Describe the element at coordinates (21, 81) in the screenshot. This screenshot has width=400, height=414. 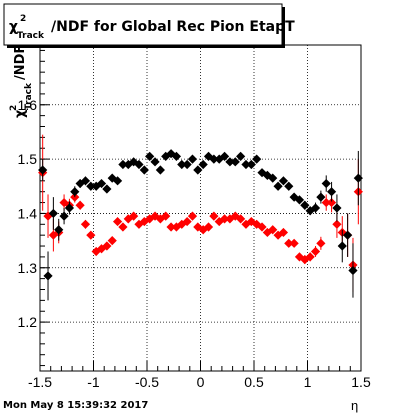
I see `y-axis-label: χ 2 Track /NDF` at that location.